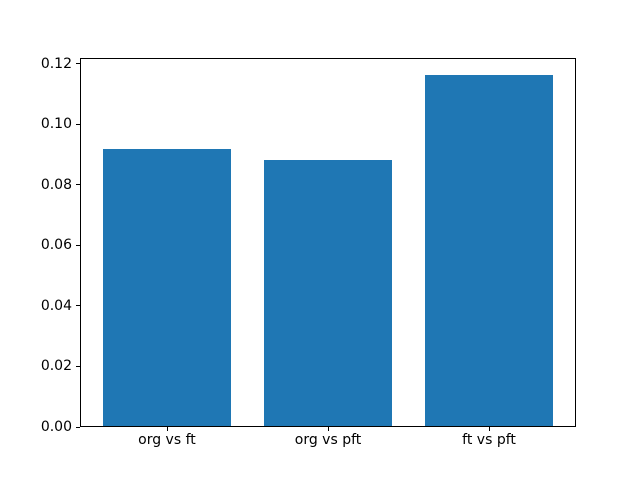 This screenshot has width=640, height=480. What do you see at coordinates (56, 366) in the screenshot?
I see `y-tick-label: 0.02` at bounding box center [56, 366].